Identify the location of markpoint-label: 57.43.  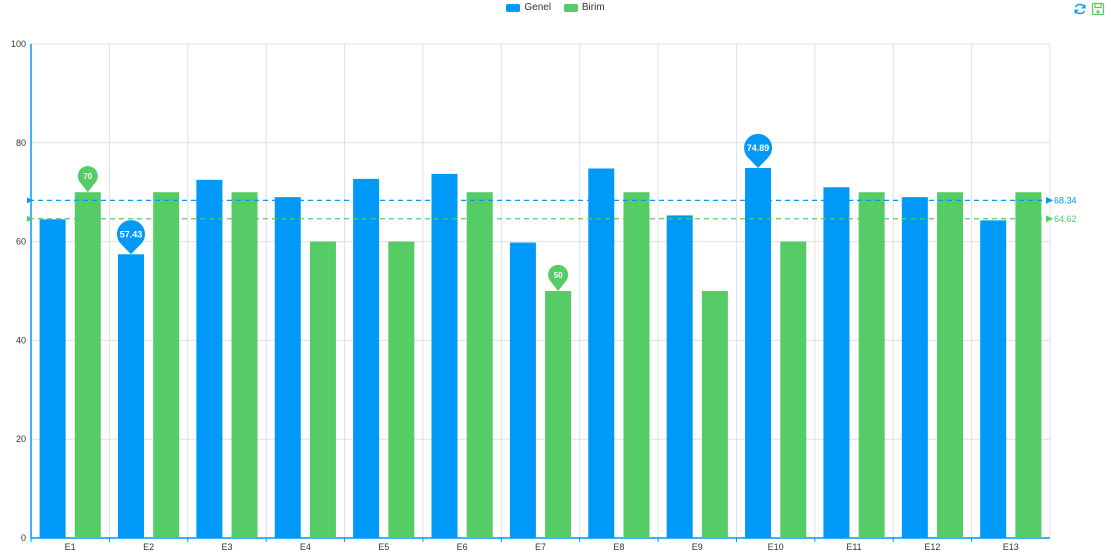
(131, 234).